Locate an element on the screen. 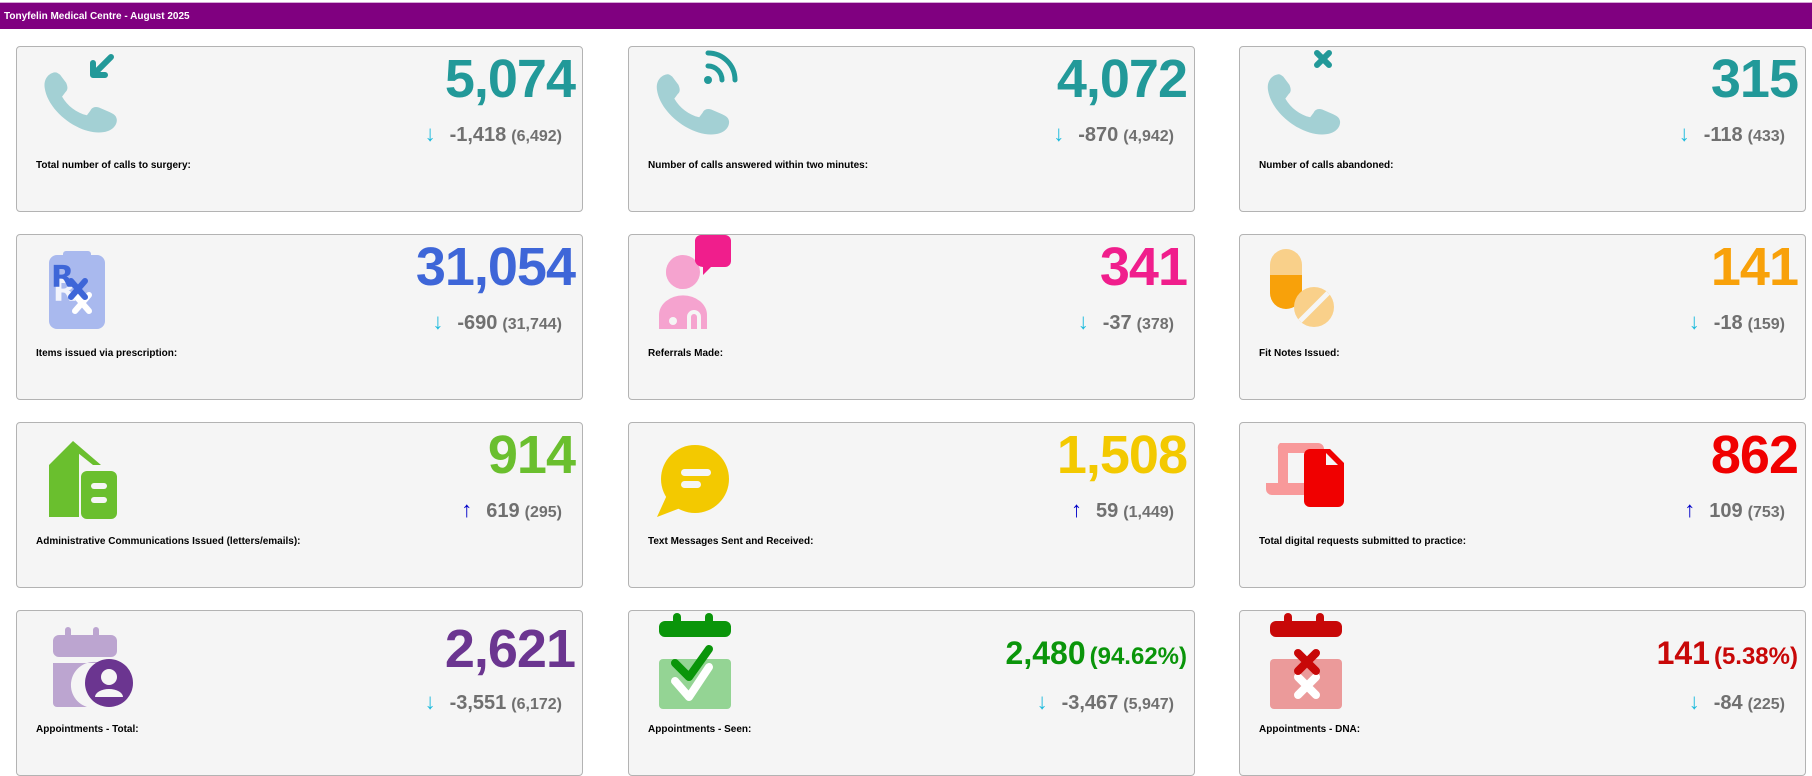  kpi-change: ↓ -1,418 (6,492) is located at coordinates (493, 135).